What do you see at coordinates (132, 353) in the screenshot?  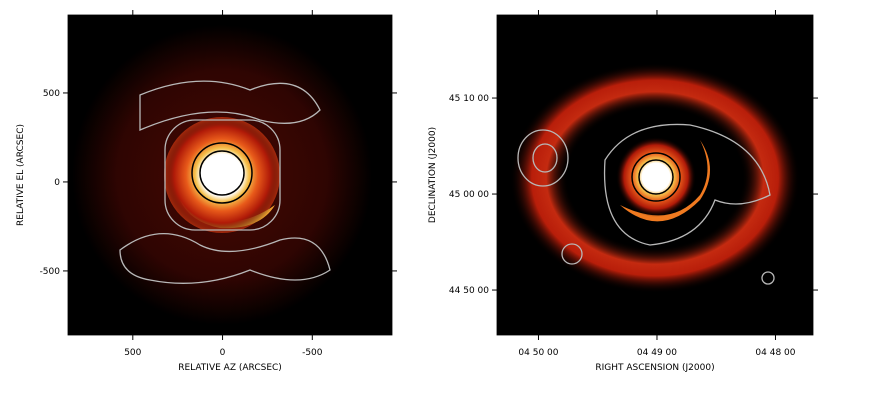 I see `x-tick-label: 500` at bounding box center [132, 353].